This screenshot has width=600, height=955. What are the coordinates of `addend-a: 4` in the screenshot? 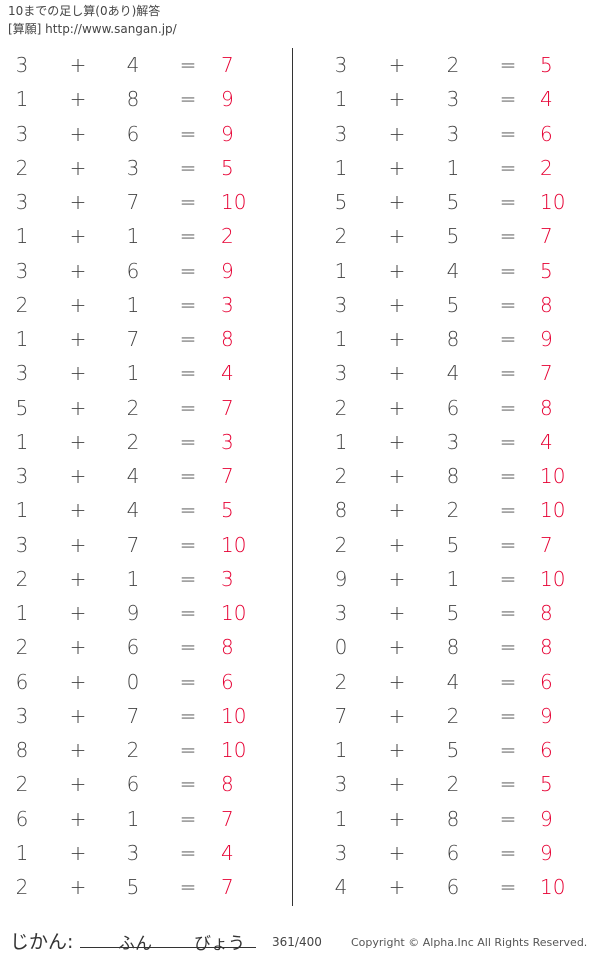 It's located at (341, 887).